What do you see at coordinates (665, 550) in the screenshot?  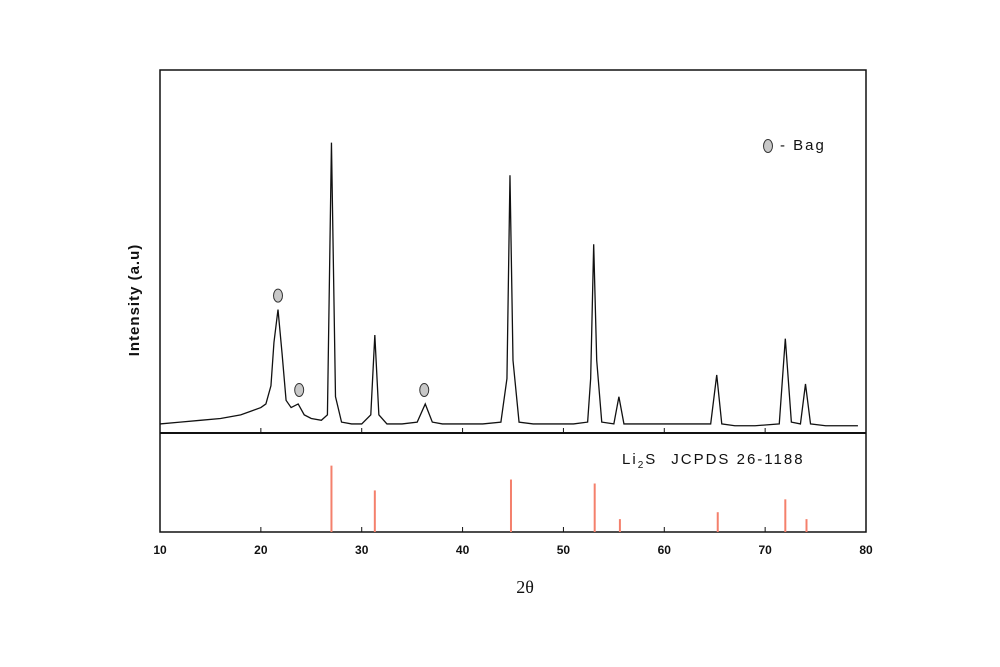 I see `x-tick-label: 60` at bounding box center [665, 550].